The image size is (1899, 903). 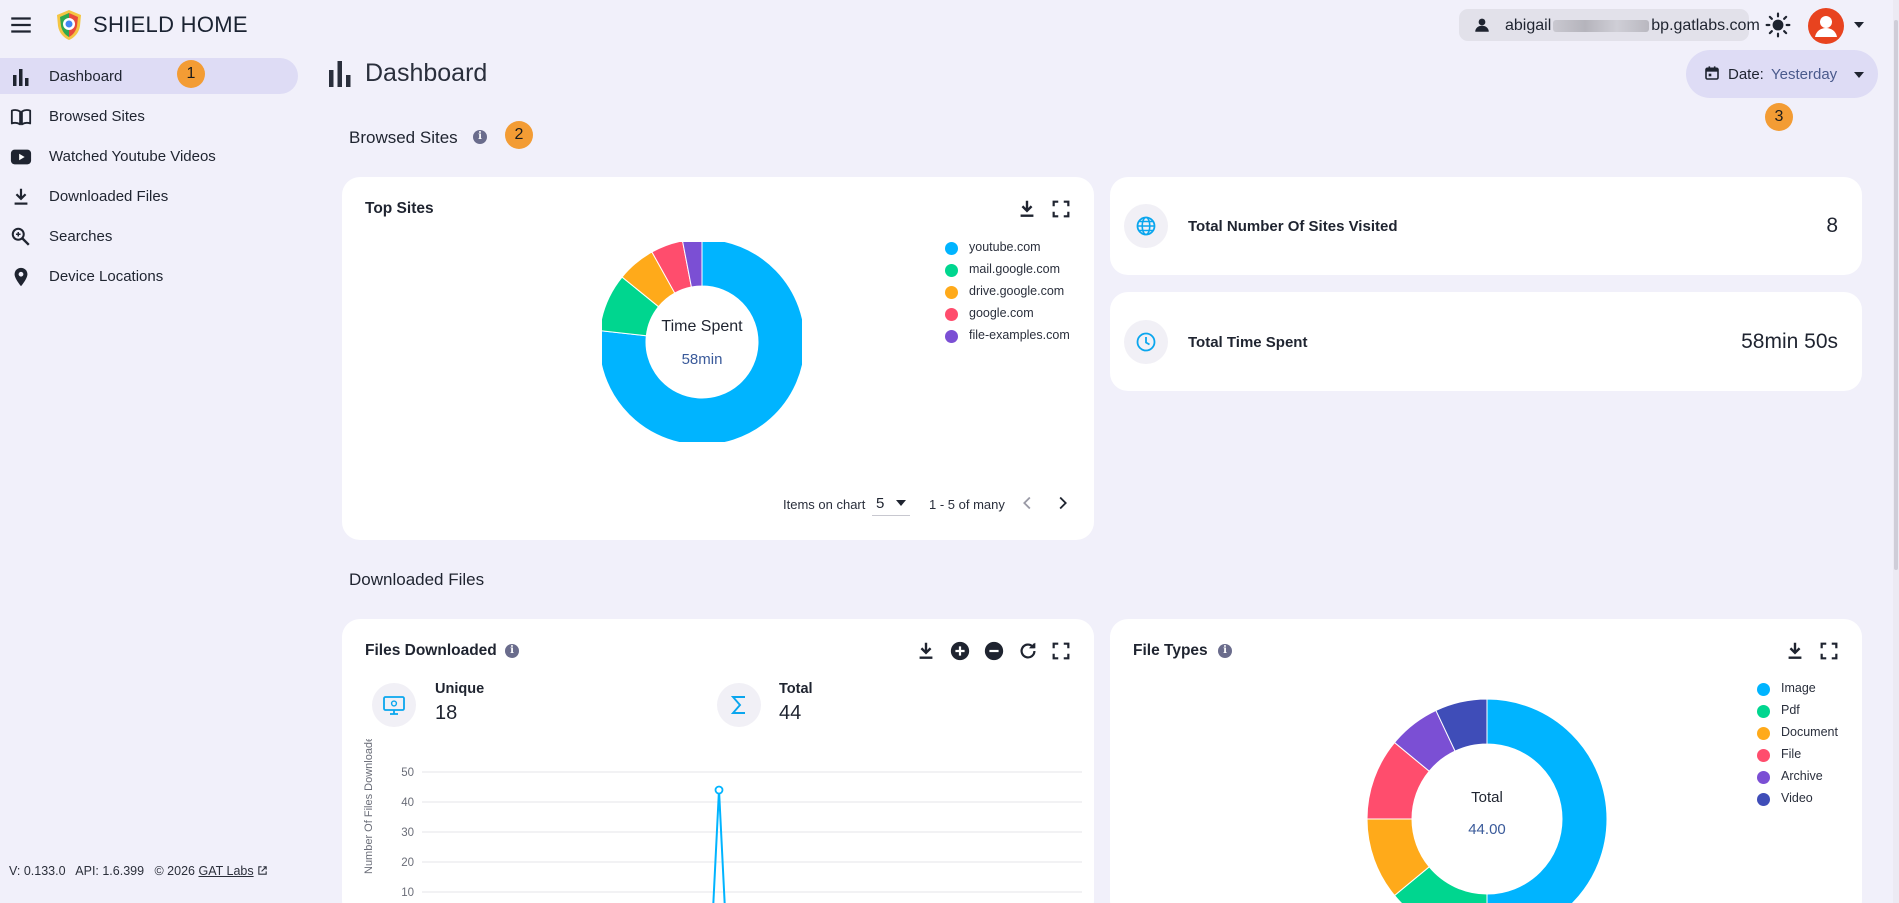 I want to click on donut-slice-youtube-com, so click(x=702, y=342).